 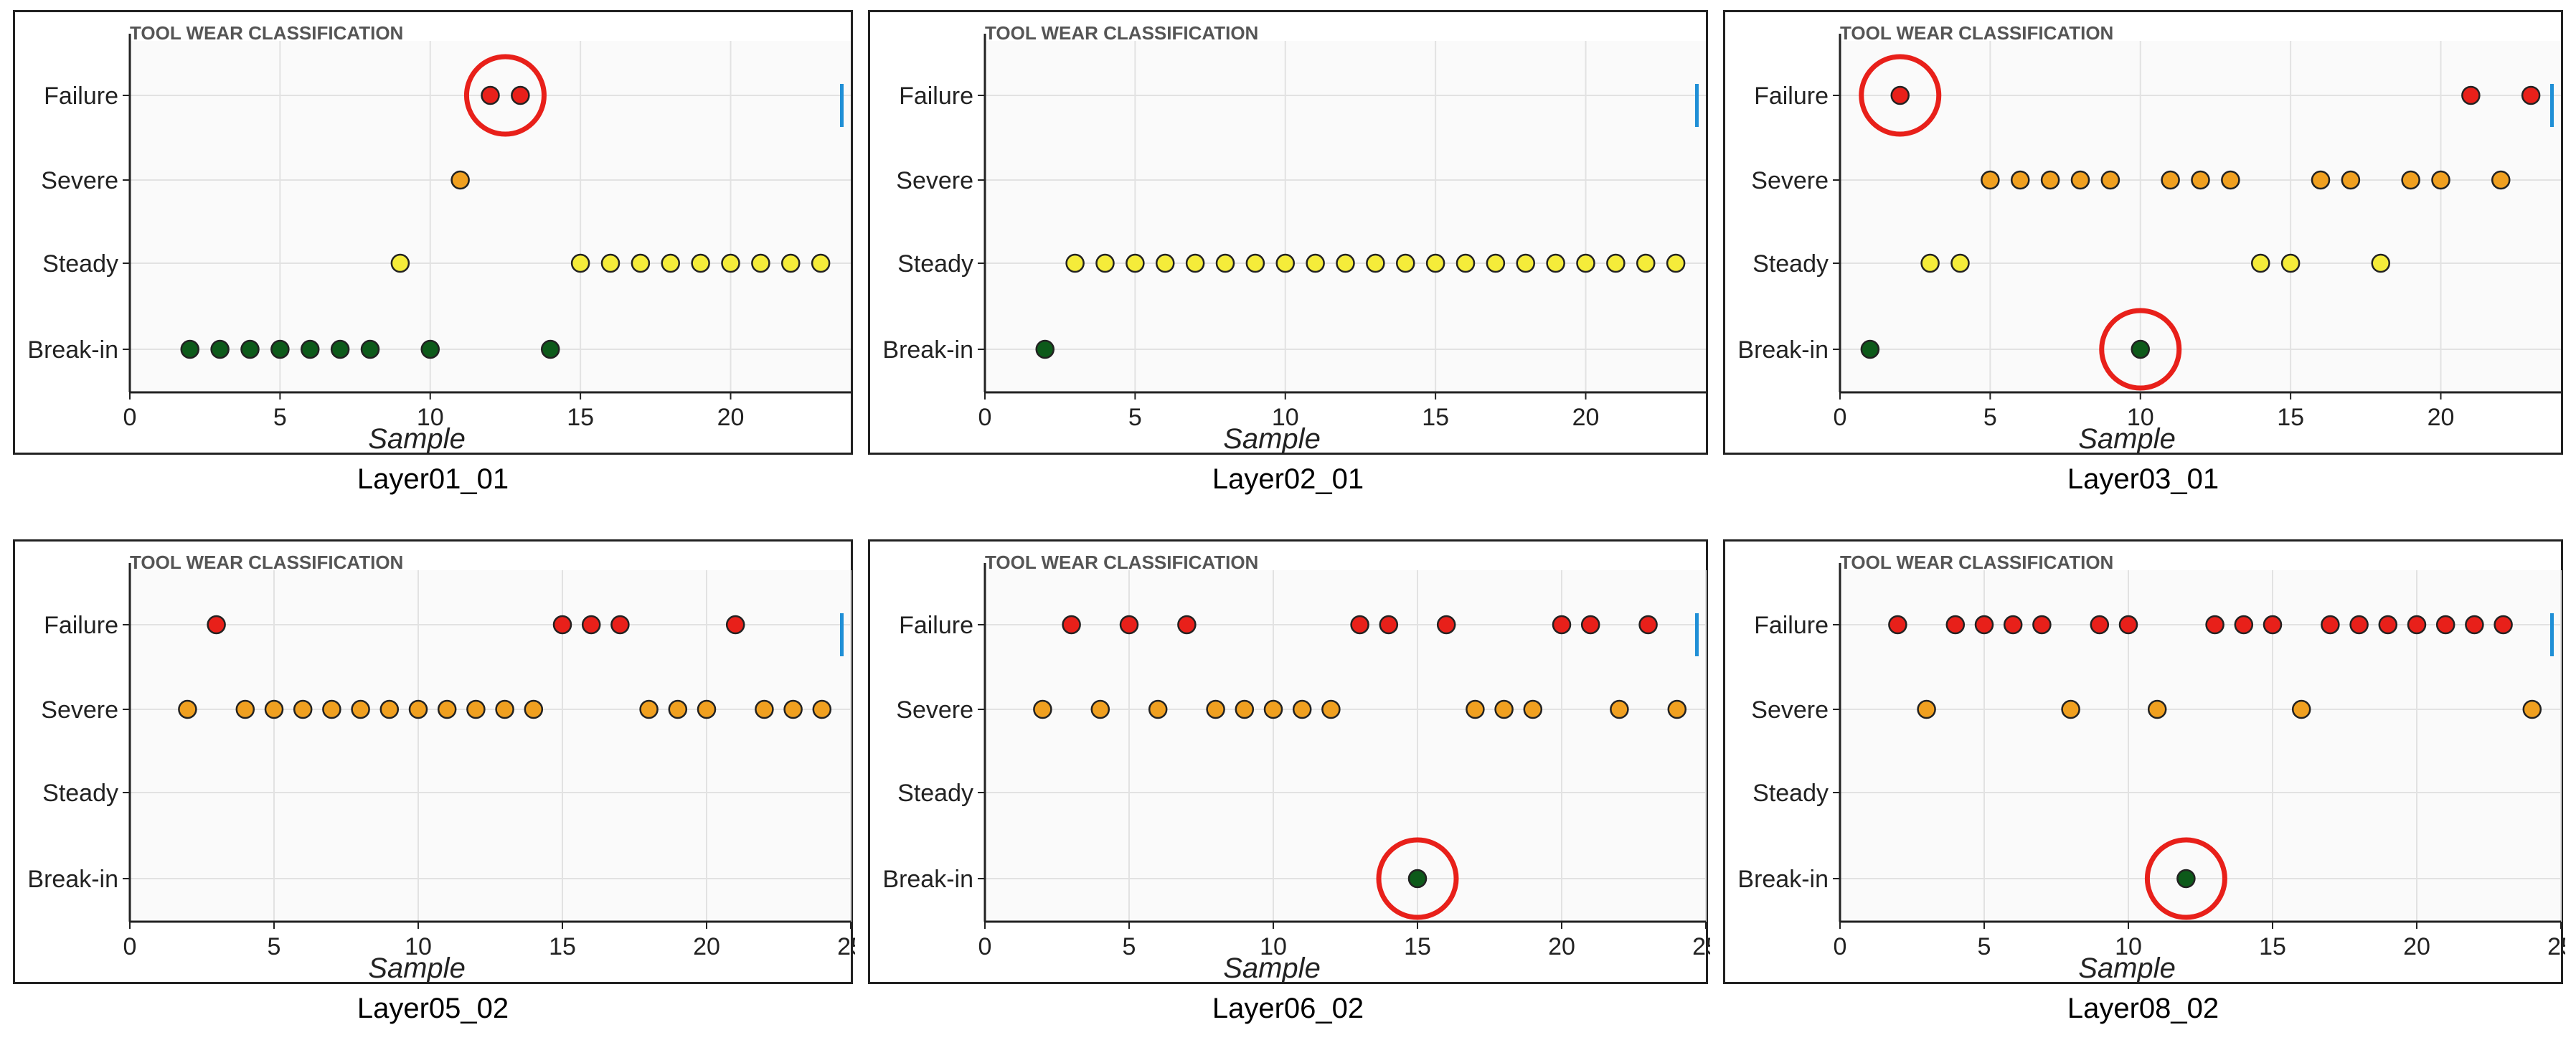 I want to click on plot-area, so click(x=2200, y=216).